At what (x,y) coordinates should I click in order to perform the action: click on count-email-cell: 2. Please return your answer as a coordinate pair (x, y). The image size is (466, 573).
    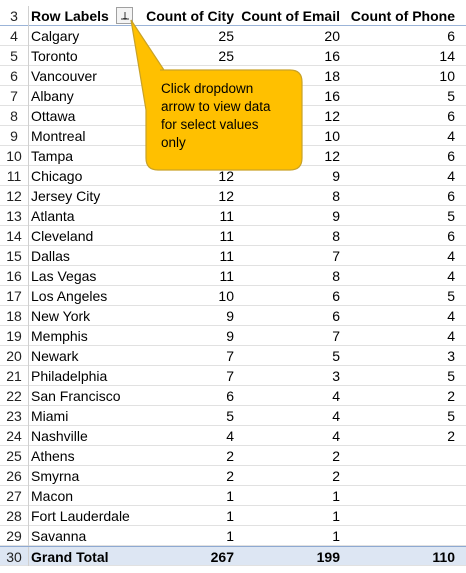
    Looking at the image, I should click on (336, 476).